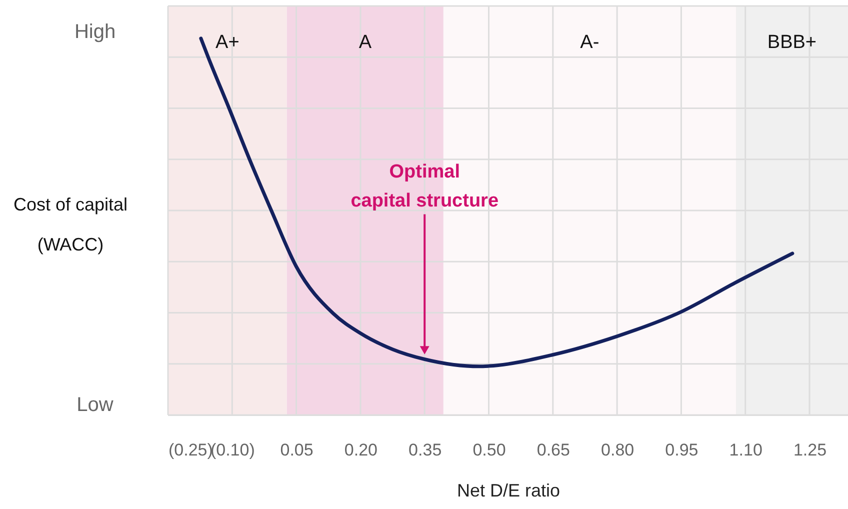 The image size is (848, 509). What do you see at coordinates (681, 450) in the screenshot?
I see `x-tick-label: 0.95` at bounding box center [681, 450].